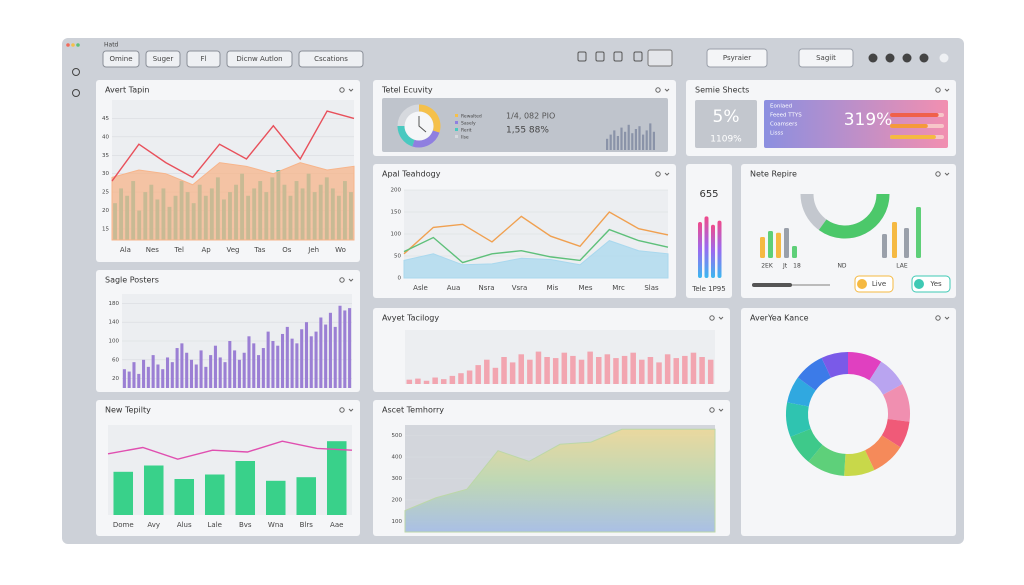 This screenshot has width=1024, height=585. Describe the element at coordinates (879, 284) in the screenshot. I see `toggle-label: Live` at that location.